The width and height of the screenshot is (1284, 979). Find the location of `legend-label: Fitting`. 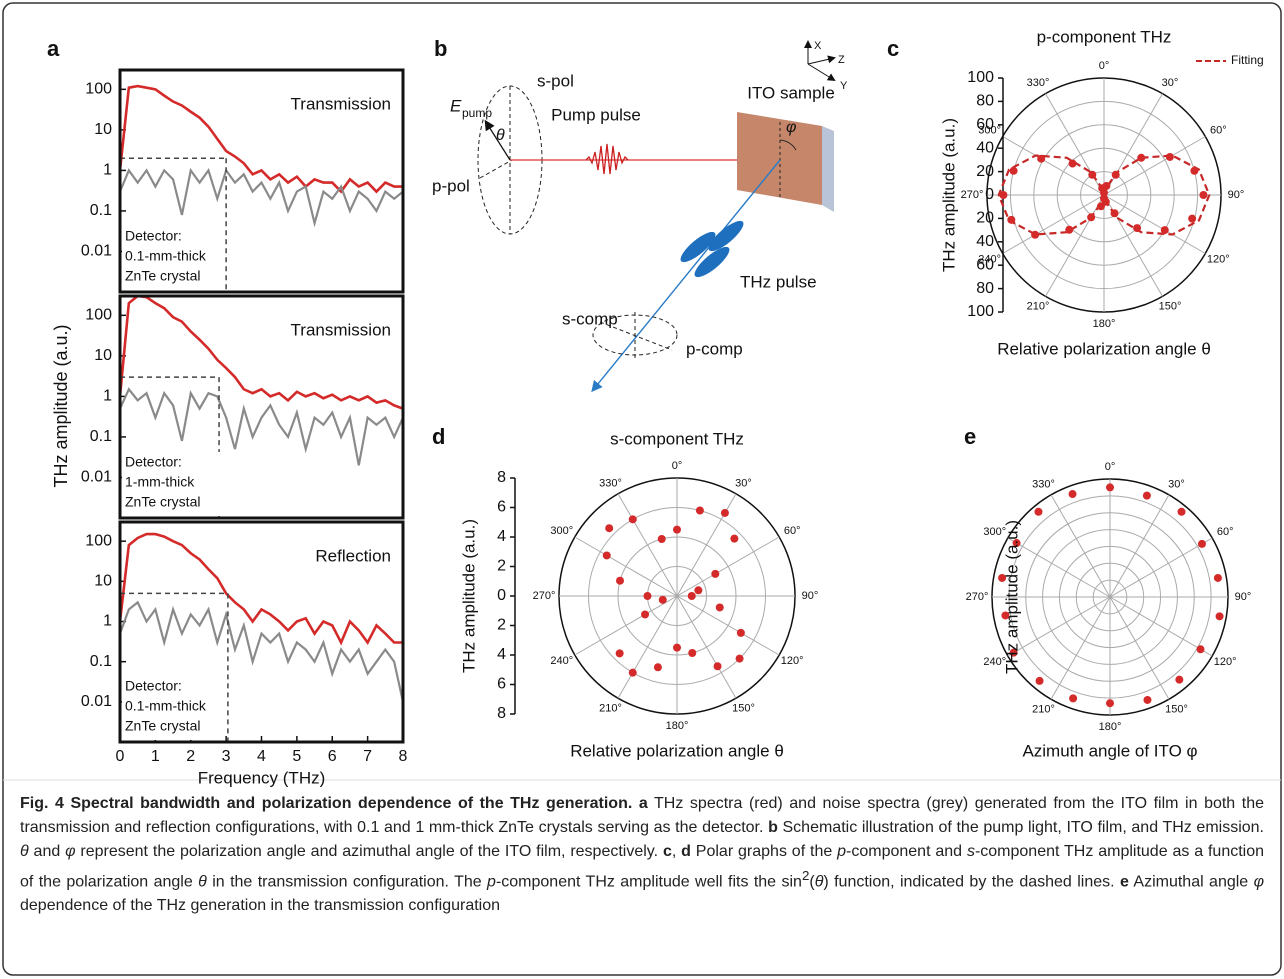

legend-label: Fitting is located at coordinates (1247, 60).